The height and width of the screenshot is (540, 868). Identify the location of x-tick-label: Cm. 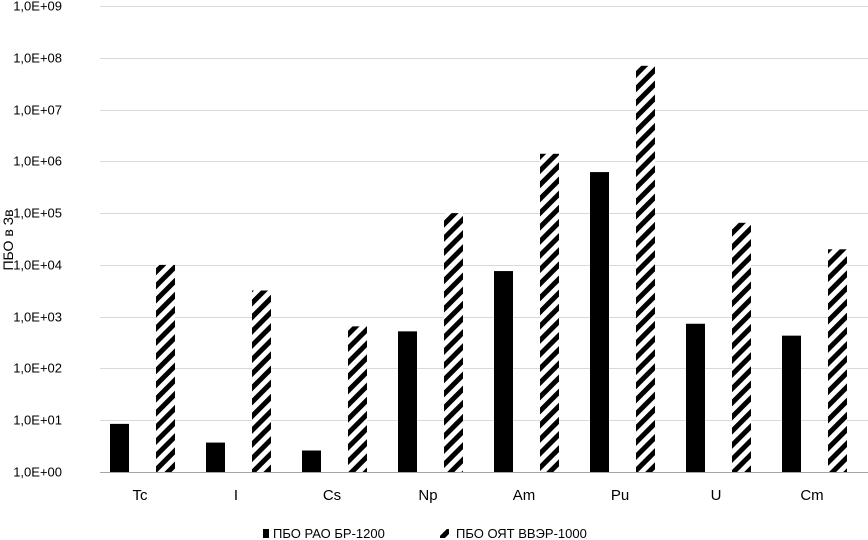
(811, 495).